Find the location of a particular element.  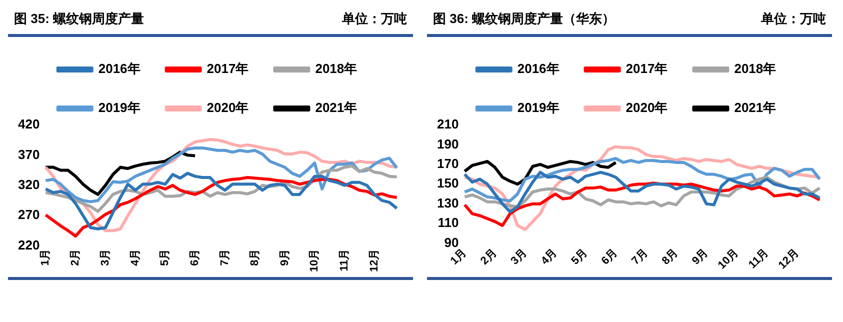

y-tick-label: 170 is located at coordinates (447, 163).